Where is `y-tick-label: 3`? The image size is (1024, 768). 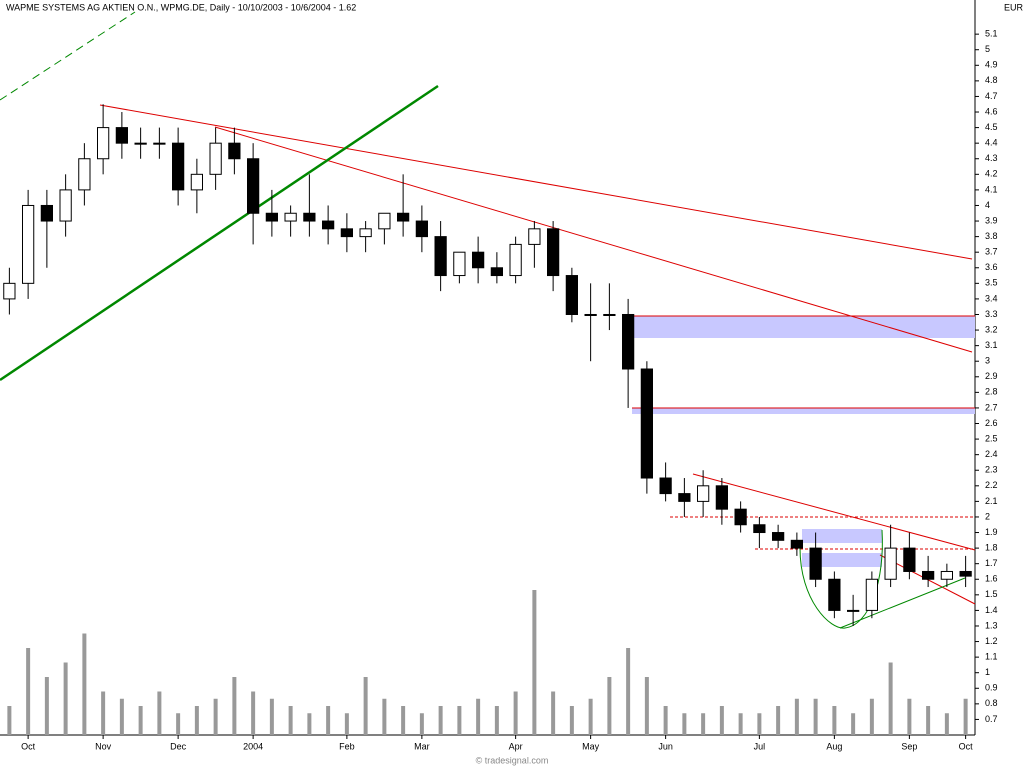 y-tick-label: 3 is located at coordinates (987, 361).